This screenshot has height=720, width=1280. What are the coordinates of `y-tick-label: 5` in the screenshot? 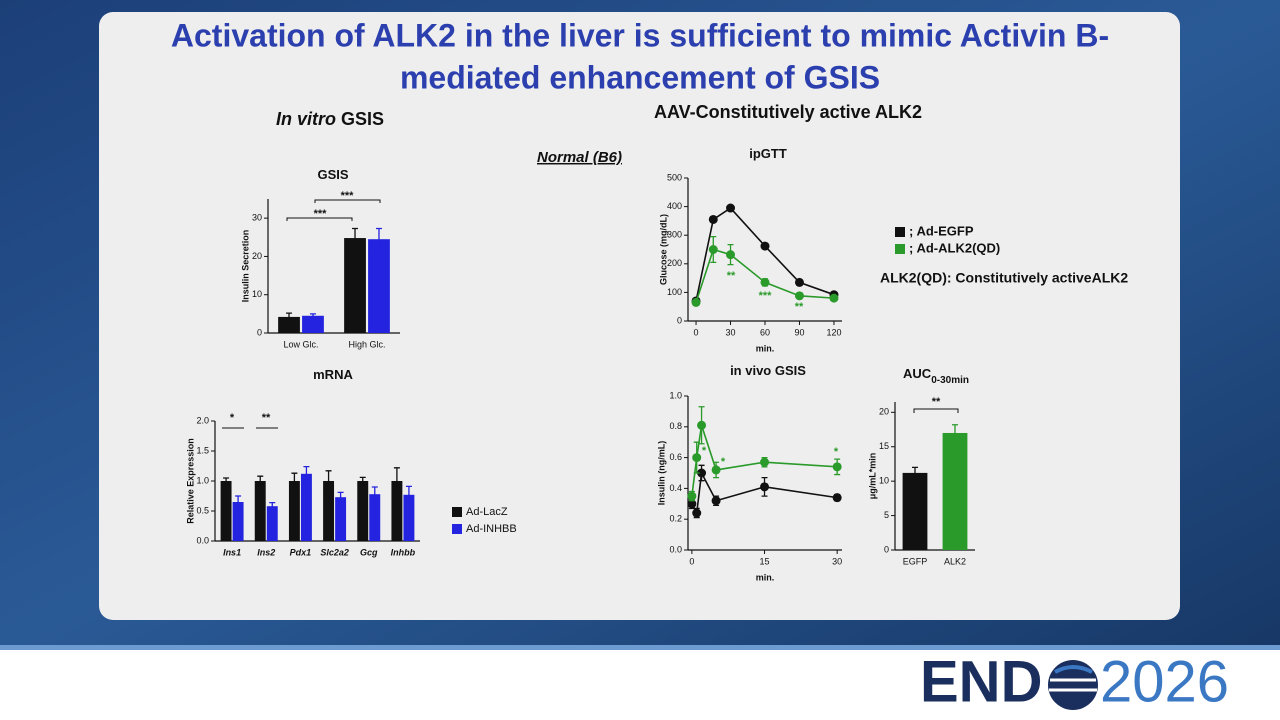 It's located at (886, 515).